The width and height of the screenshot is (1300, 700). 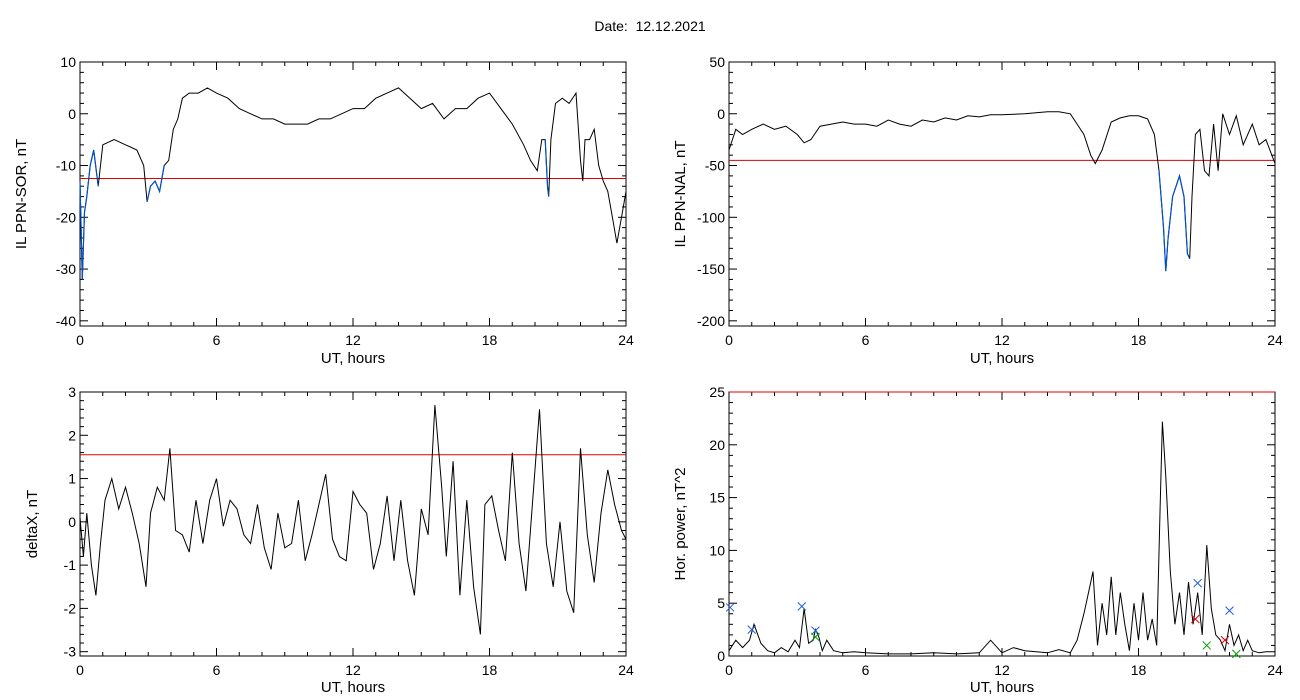 I want to click on y-tick-label: 3, so click(x=72, y=392).